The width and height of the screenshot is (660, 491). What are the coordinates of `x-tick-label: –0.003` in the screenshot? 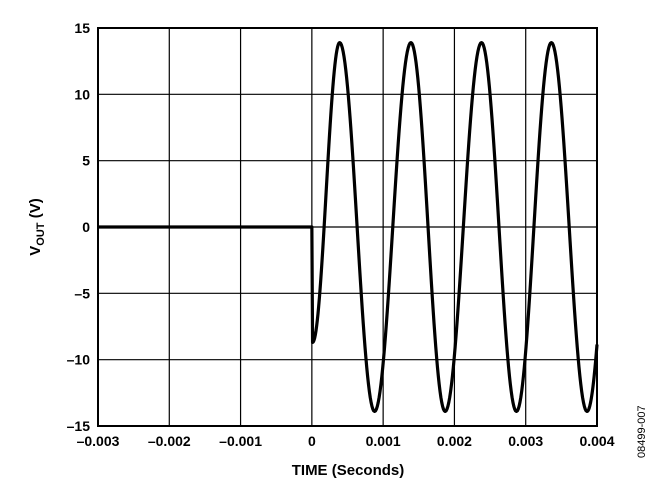 It's located at (98, 441).